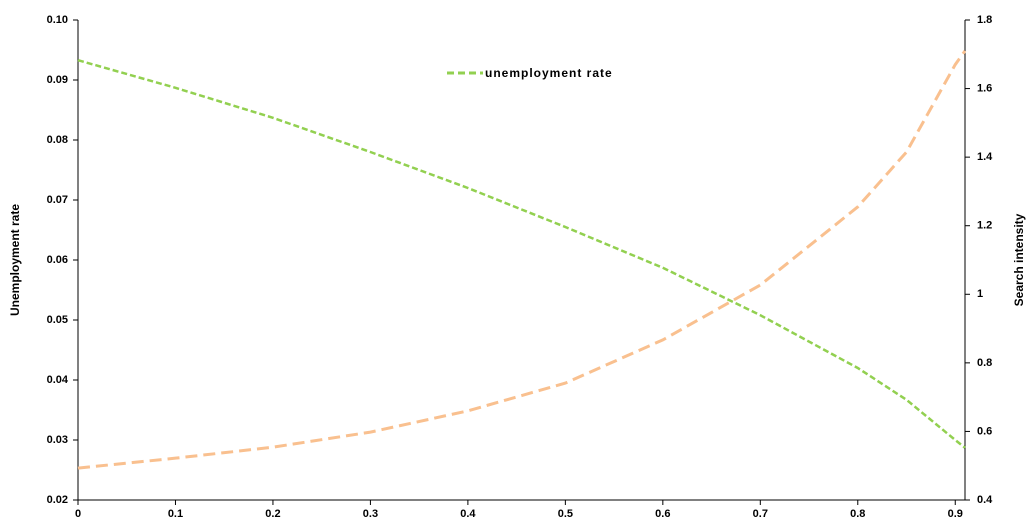  What do you see at coordinates (549, 73) in the screenshot?
I see `legend-label: unemployment rate` at bounding box center [549, 73].